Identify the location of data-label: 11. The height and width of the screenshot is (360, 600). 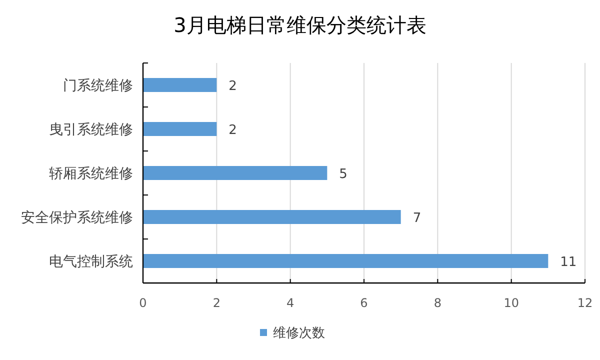
(568, 262).